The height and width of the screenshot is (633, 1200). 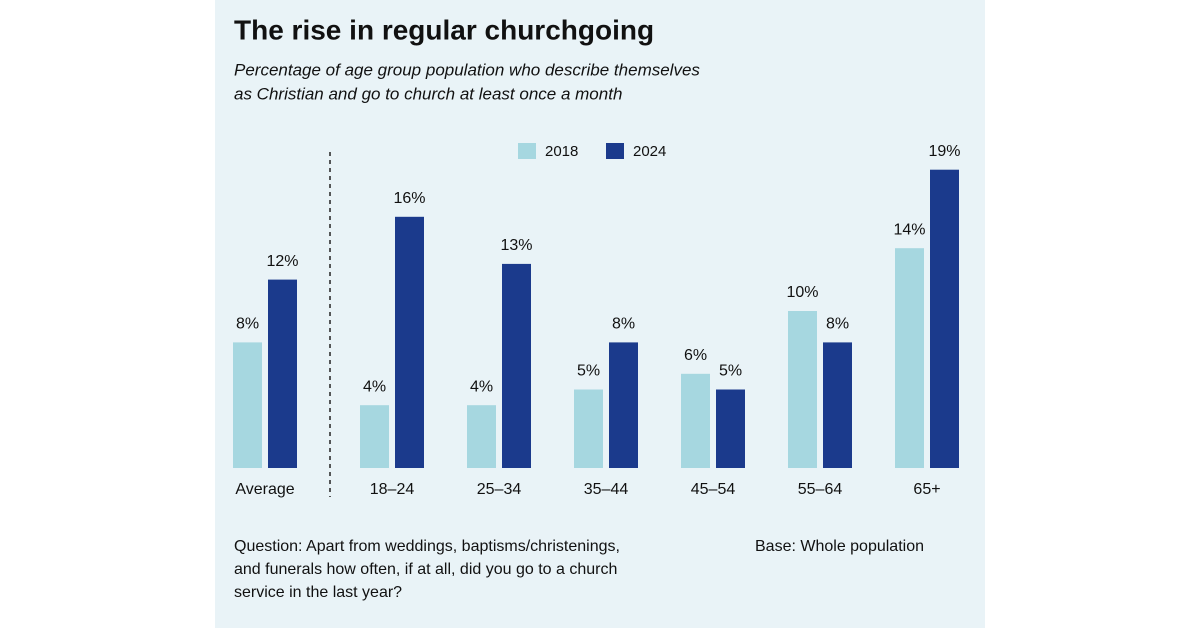 I want to click on x-tick-label: 65+, so click(x=926, y=489).